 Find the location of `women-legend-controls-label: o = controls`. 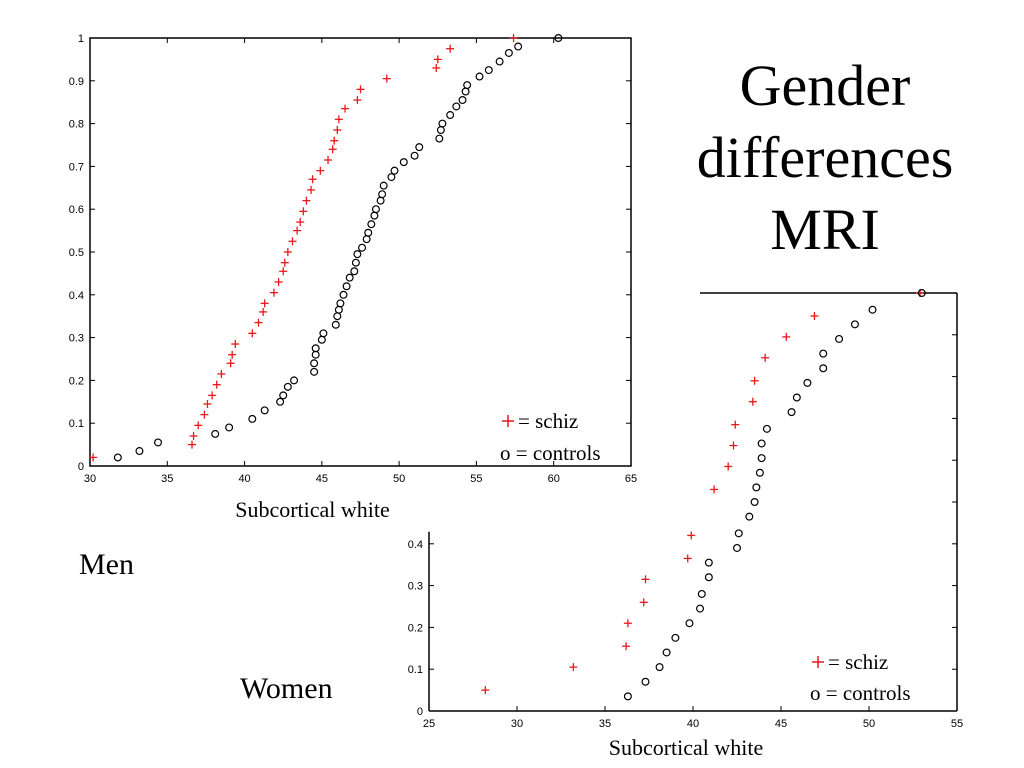

women-legend-controls-label: o = controls is located at coordinates (860, 693).